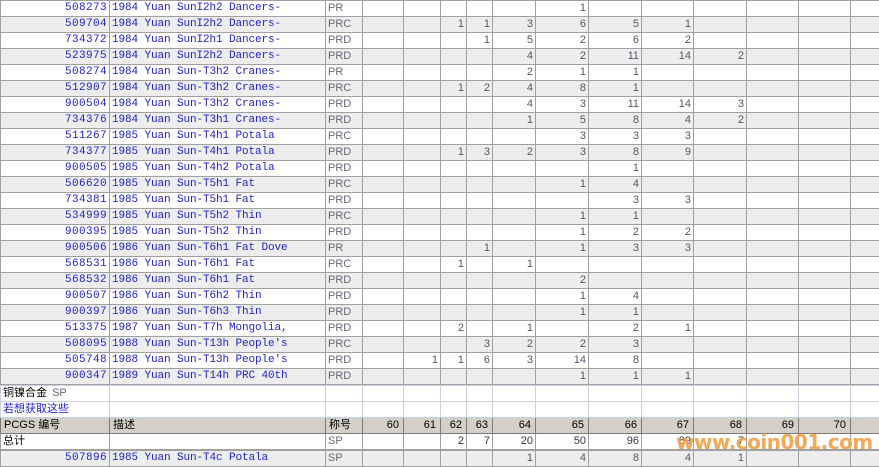 Image resolution: width=879 pixels, height=467 pixels. I want to click on row-total-cell: 33, so click(865, 57).